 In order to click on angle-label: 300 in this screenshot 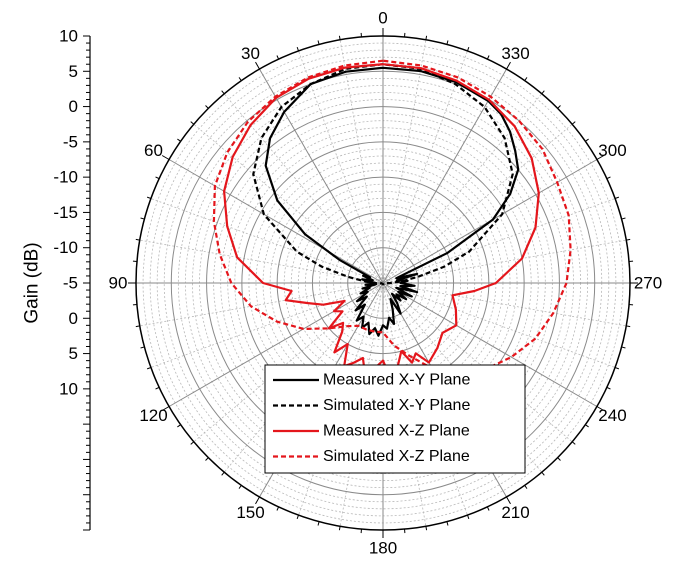, I will do `click(612, 150)`.